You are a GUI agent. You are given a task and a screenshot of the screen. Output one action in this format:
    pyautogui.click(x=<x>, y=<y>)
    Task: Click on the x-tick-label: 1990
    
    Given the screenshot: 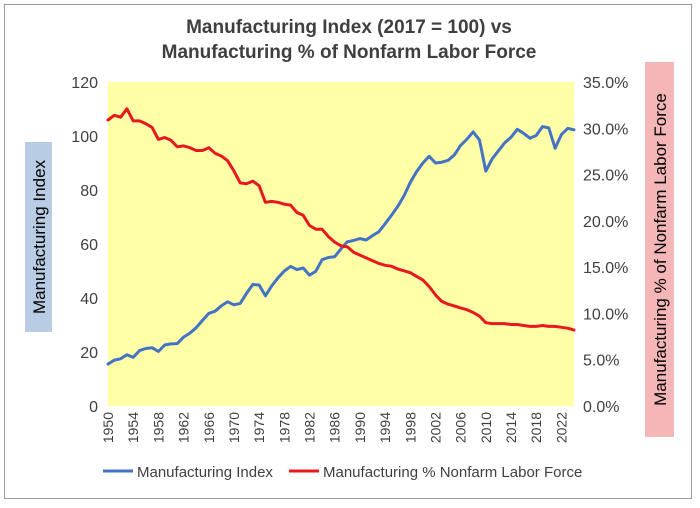 What is the action you would take?
    pyautogui.click(x=360, y=427)
    